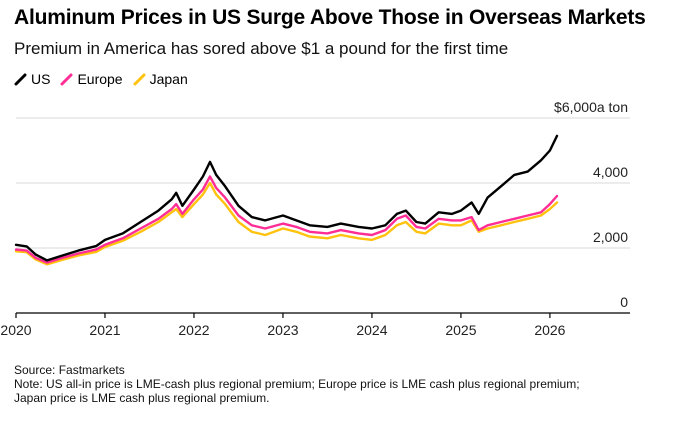  What do you see at coordinates (66, 79) in the screenshot?
I see `legend-swatch-europe-icon` at bounding box center [66, 79].